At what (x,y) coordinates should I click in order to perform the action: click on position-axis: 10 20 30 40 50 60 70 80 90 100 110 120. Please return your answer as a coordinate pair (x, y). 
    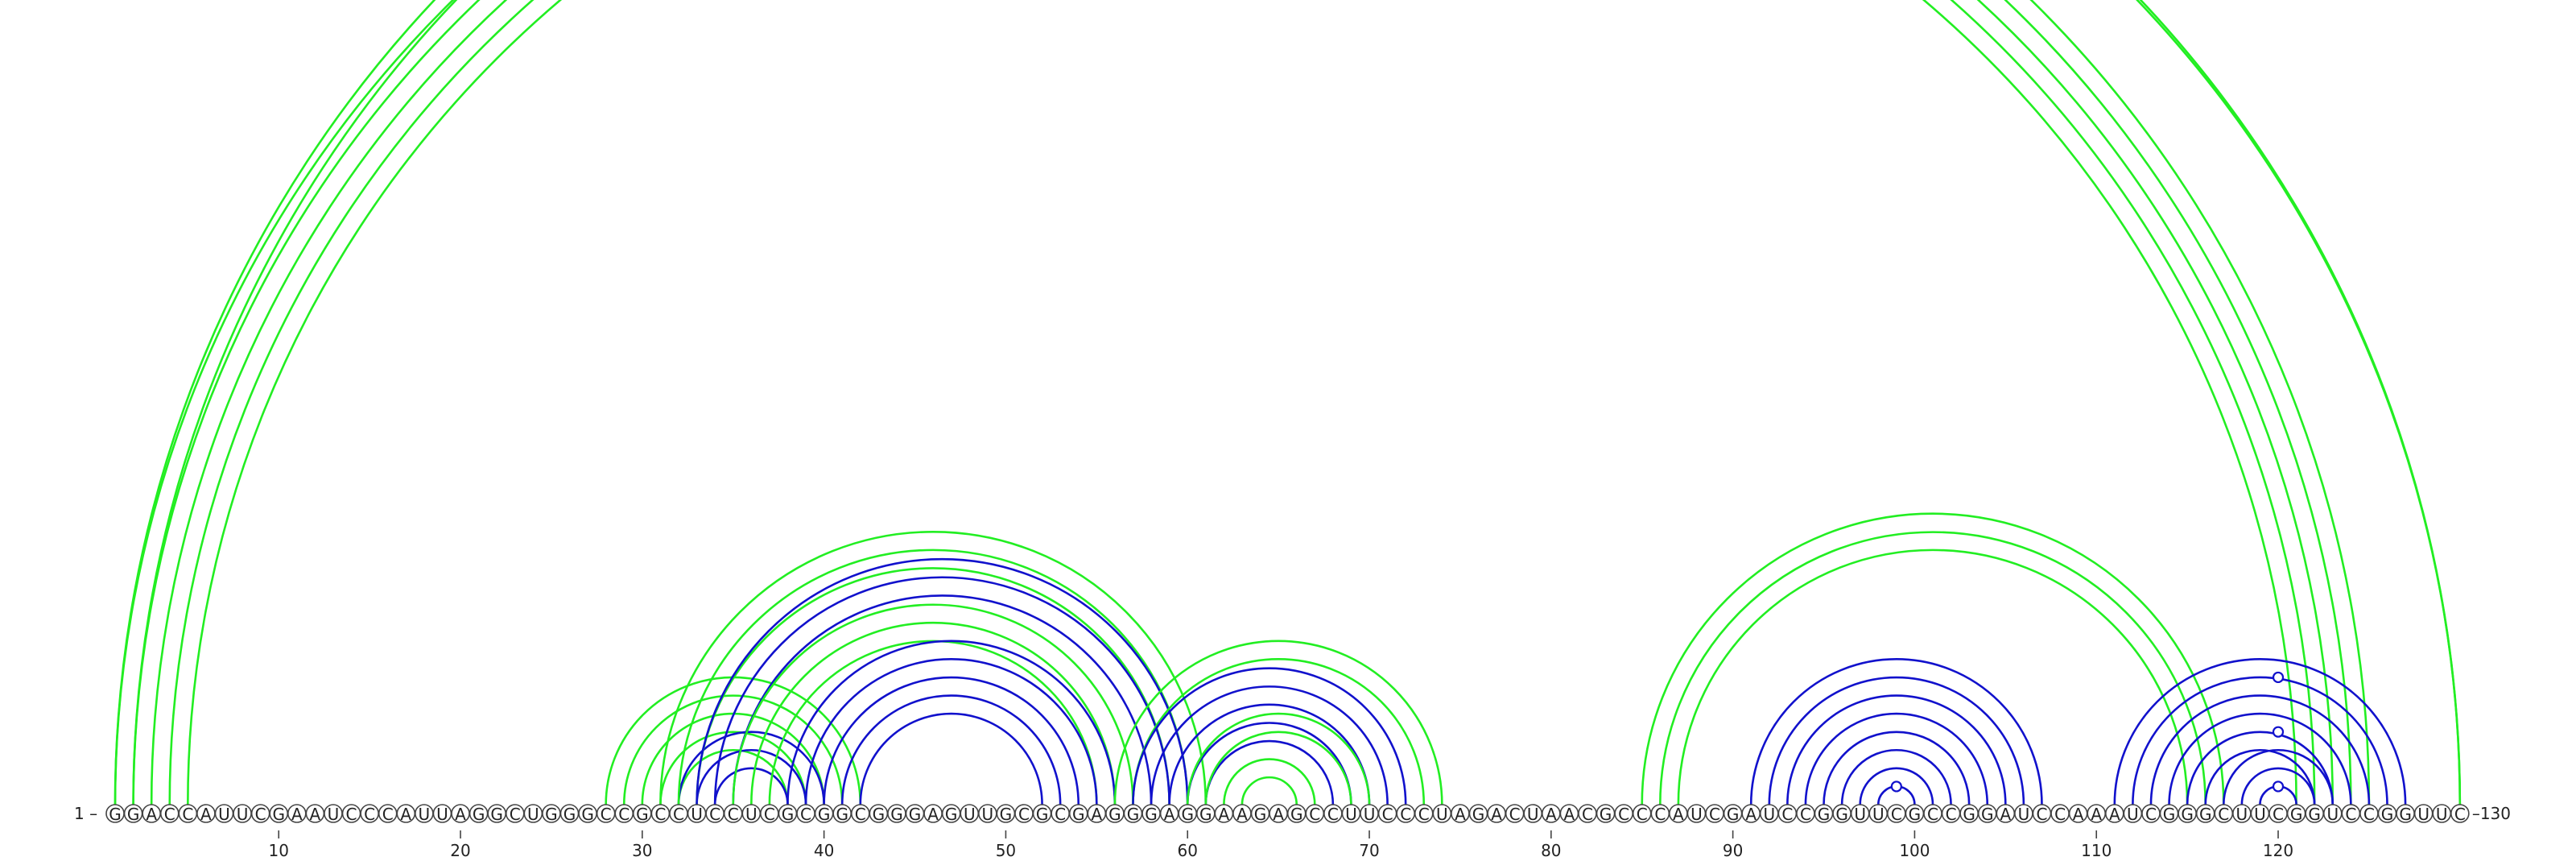
    Looking at the image, I should click on (1280, 843).